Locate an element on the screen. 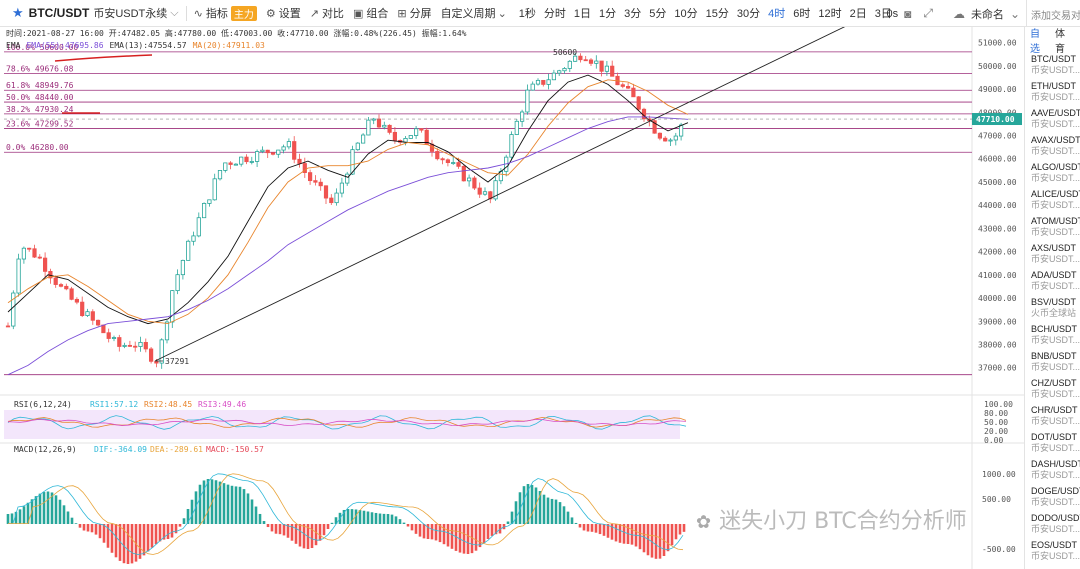  rsi-title: RSI(6,12,24) is located at coordinates (43, 404).